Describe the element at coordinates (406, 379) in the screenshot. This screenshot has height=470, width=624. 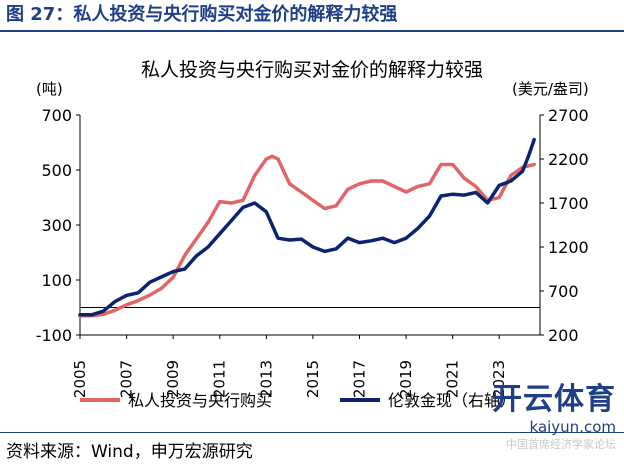
I see `x-tick-label: 2019` at that location.